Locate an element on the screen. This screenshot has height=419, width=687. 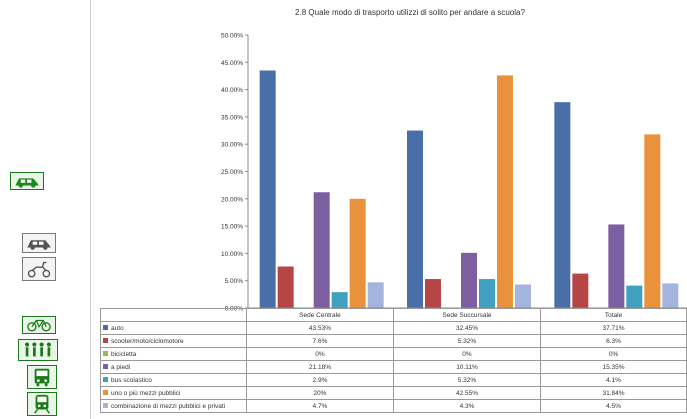
data-label: 21.18% is located at coordinates (320, 367).